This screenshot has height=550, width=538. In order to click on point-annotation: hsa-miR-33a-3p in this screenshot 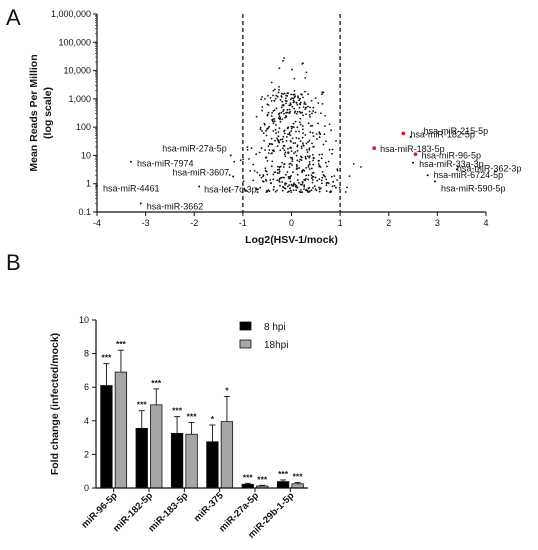, I will do `click(451, 164)`.